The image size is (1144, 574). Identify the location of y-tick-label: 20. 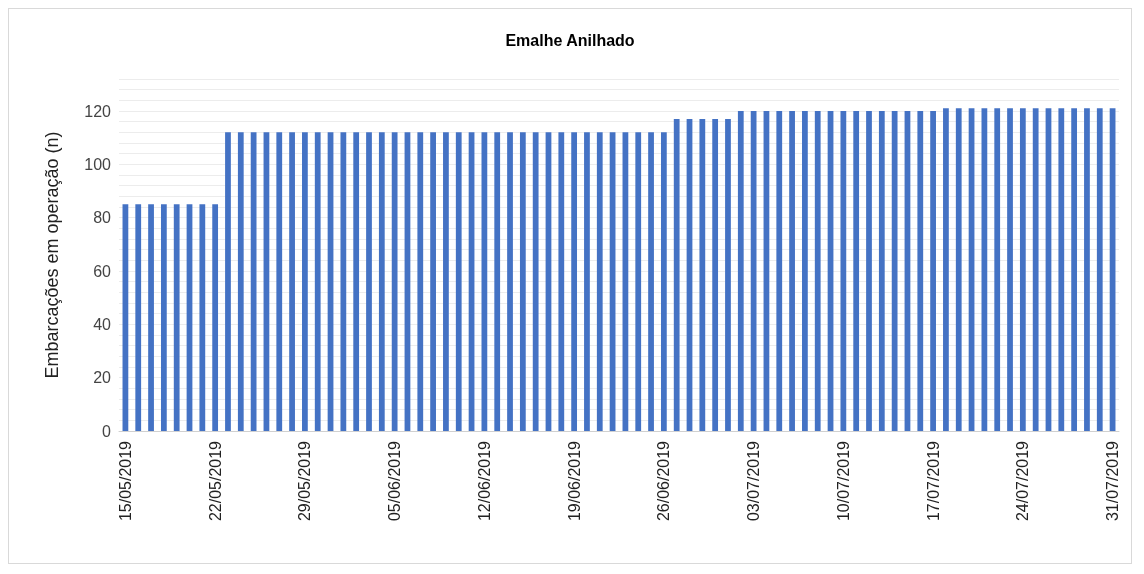
(102, 378).